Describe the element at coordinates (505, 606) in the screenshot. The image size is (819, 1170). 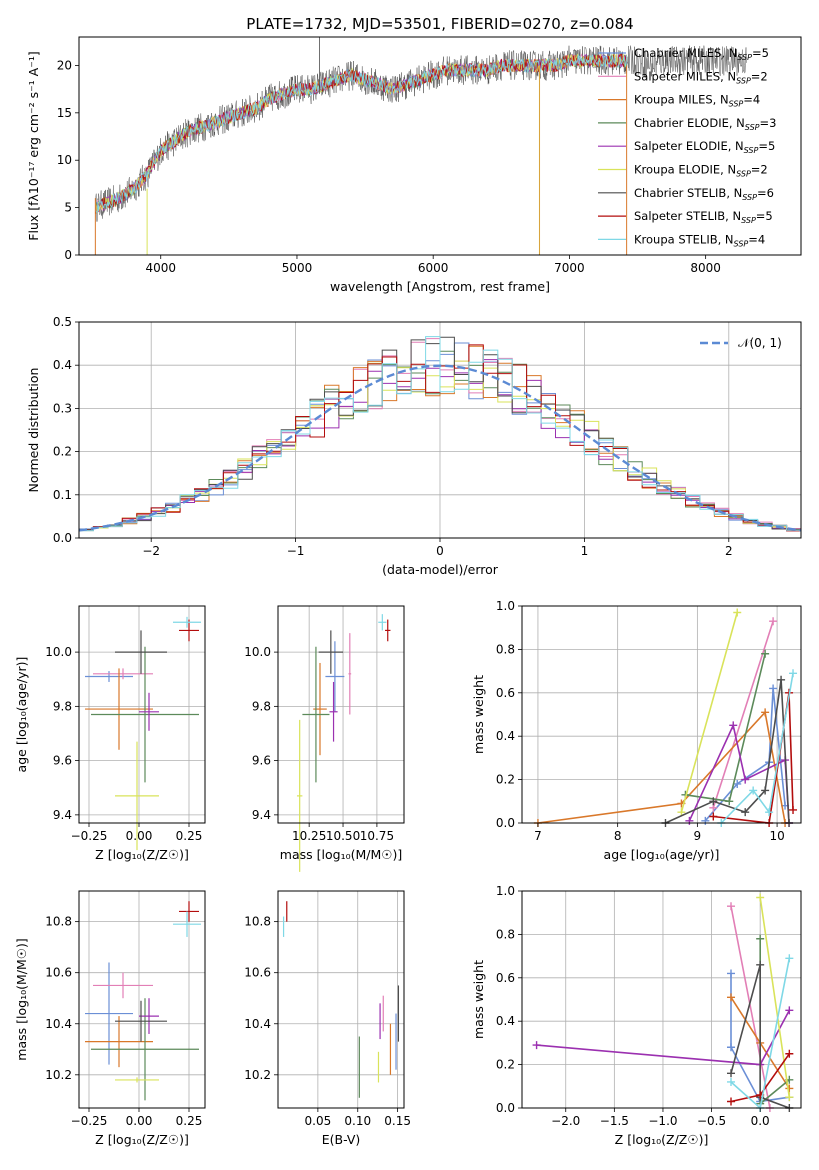
I see `y-tick-label: 1.0` at that location.